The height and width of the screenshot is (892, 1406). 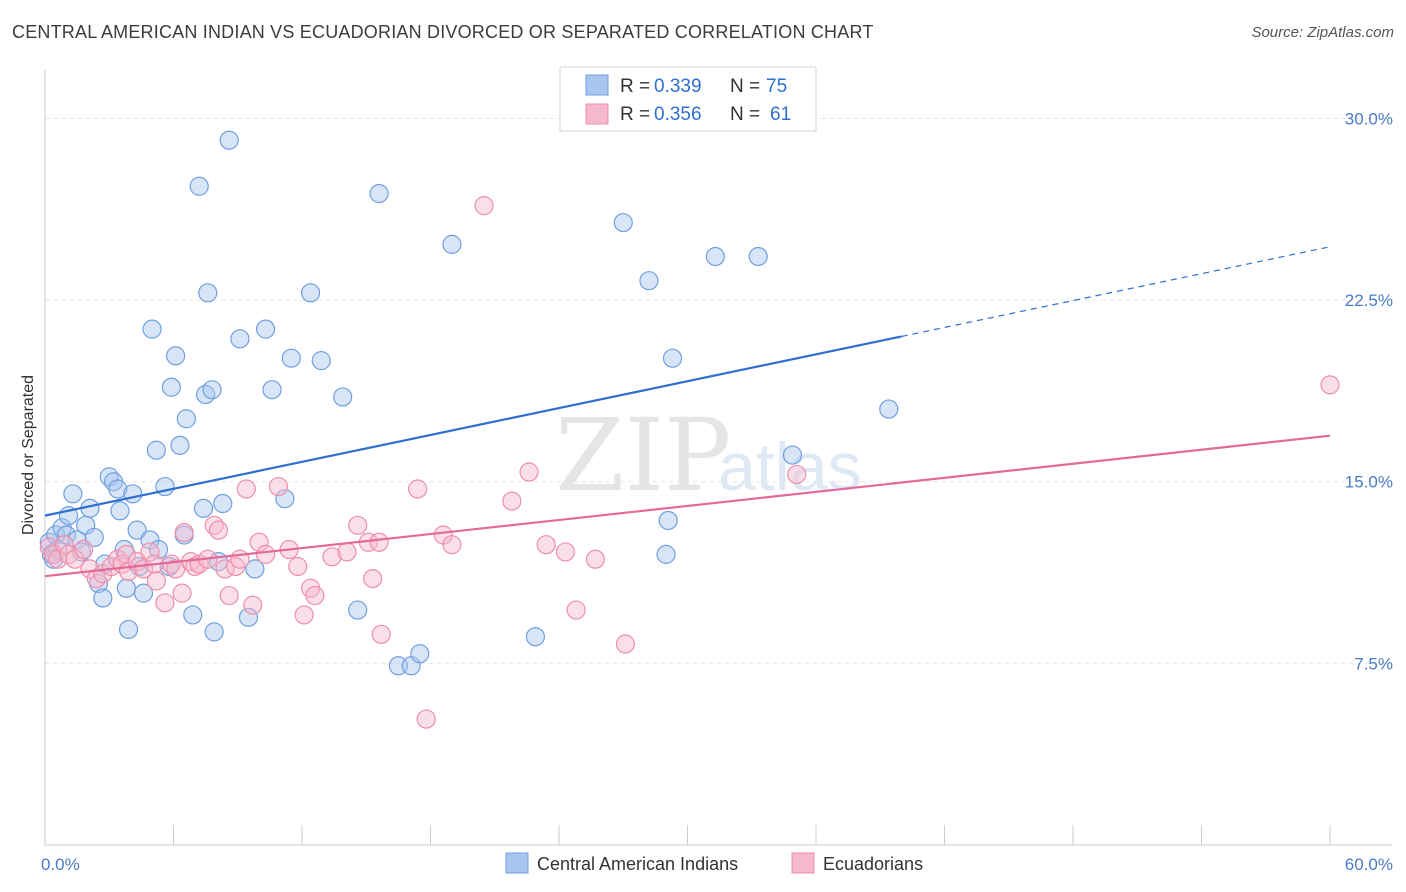 What do you see at coordinates (745, 86) in the screenshot?
I see `legend-n-label-1: N =` at bounding box center [745, 86].